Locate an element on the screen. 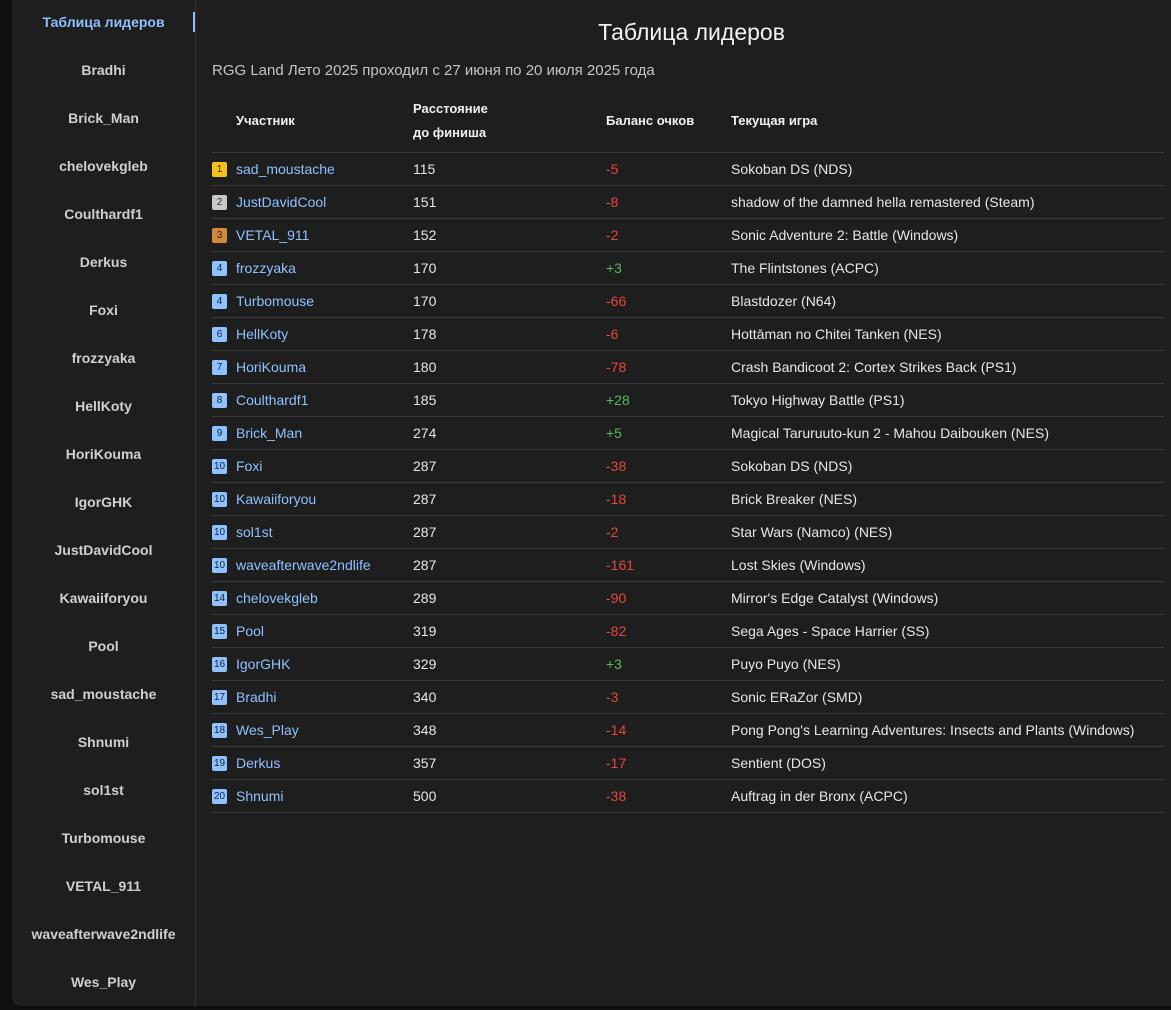 Image resolution: width=1171 pixels, height=1010 pixels. sidebar-item-player: sol1st is located at coordinates (103, 790).